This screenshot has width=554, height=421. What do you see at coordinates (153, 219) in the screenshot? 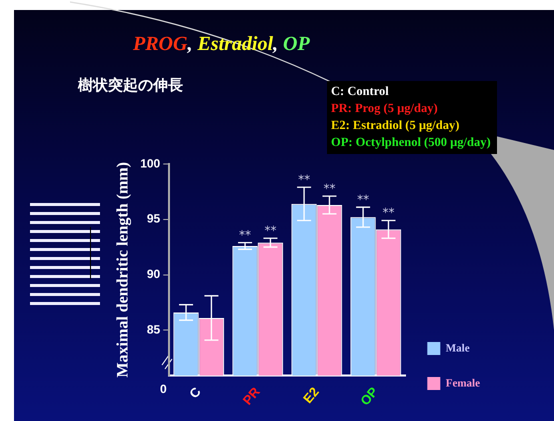
I see `y-tick-label: 95` at bounding box center [153, 219].